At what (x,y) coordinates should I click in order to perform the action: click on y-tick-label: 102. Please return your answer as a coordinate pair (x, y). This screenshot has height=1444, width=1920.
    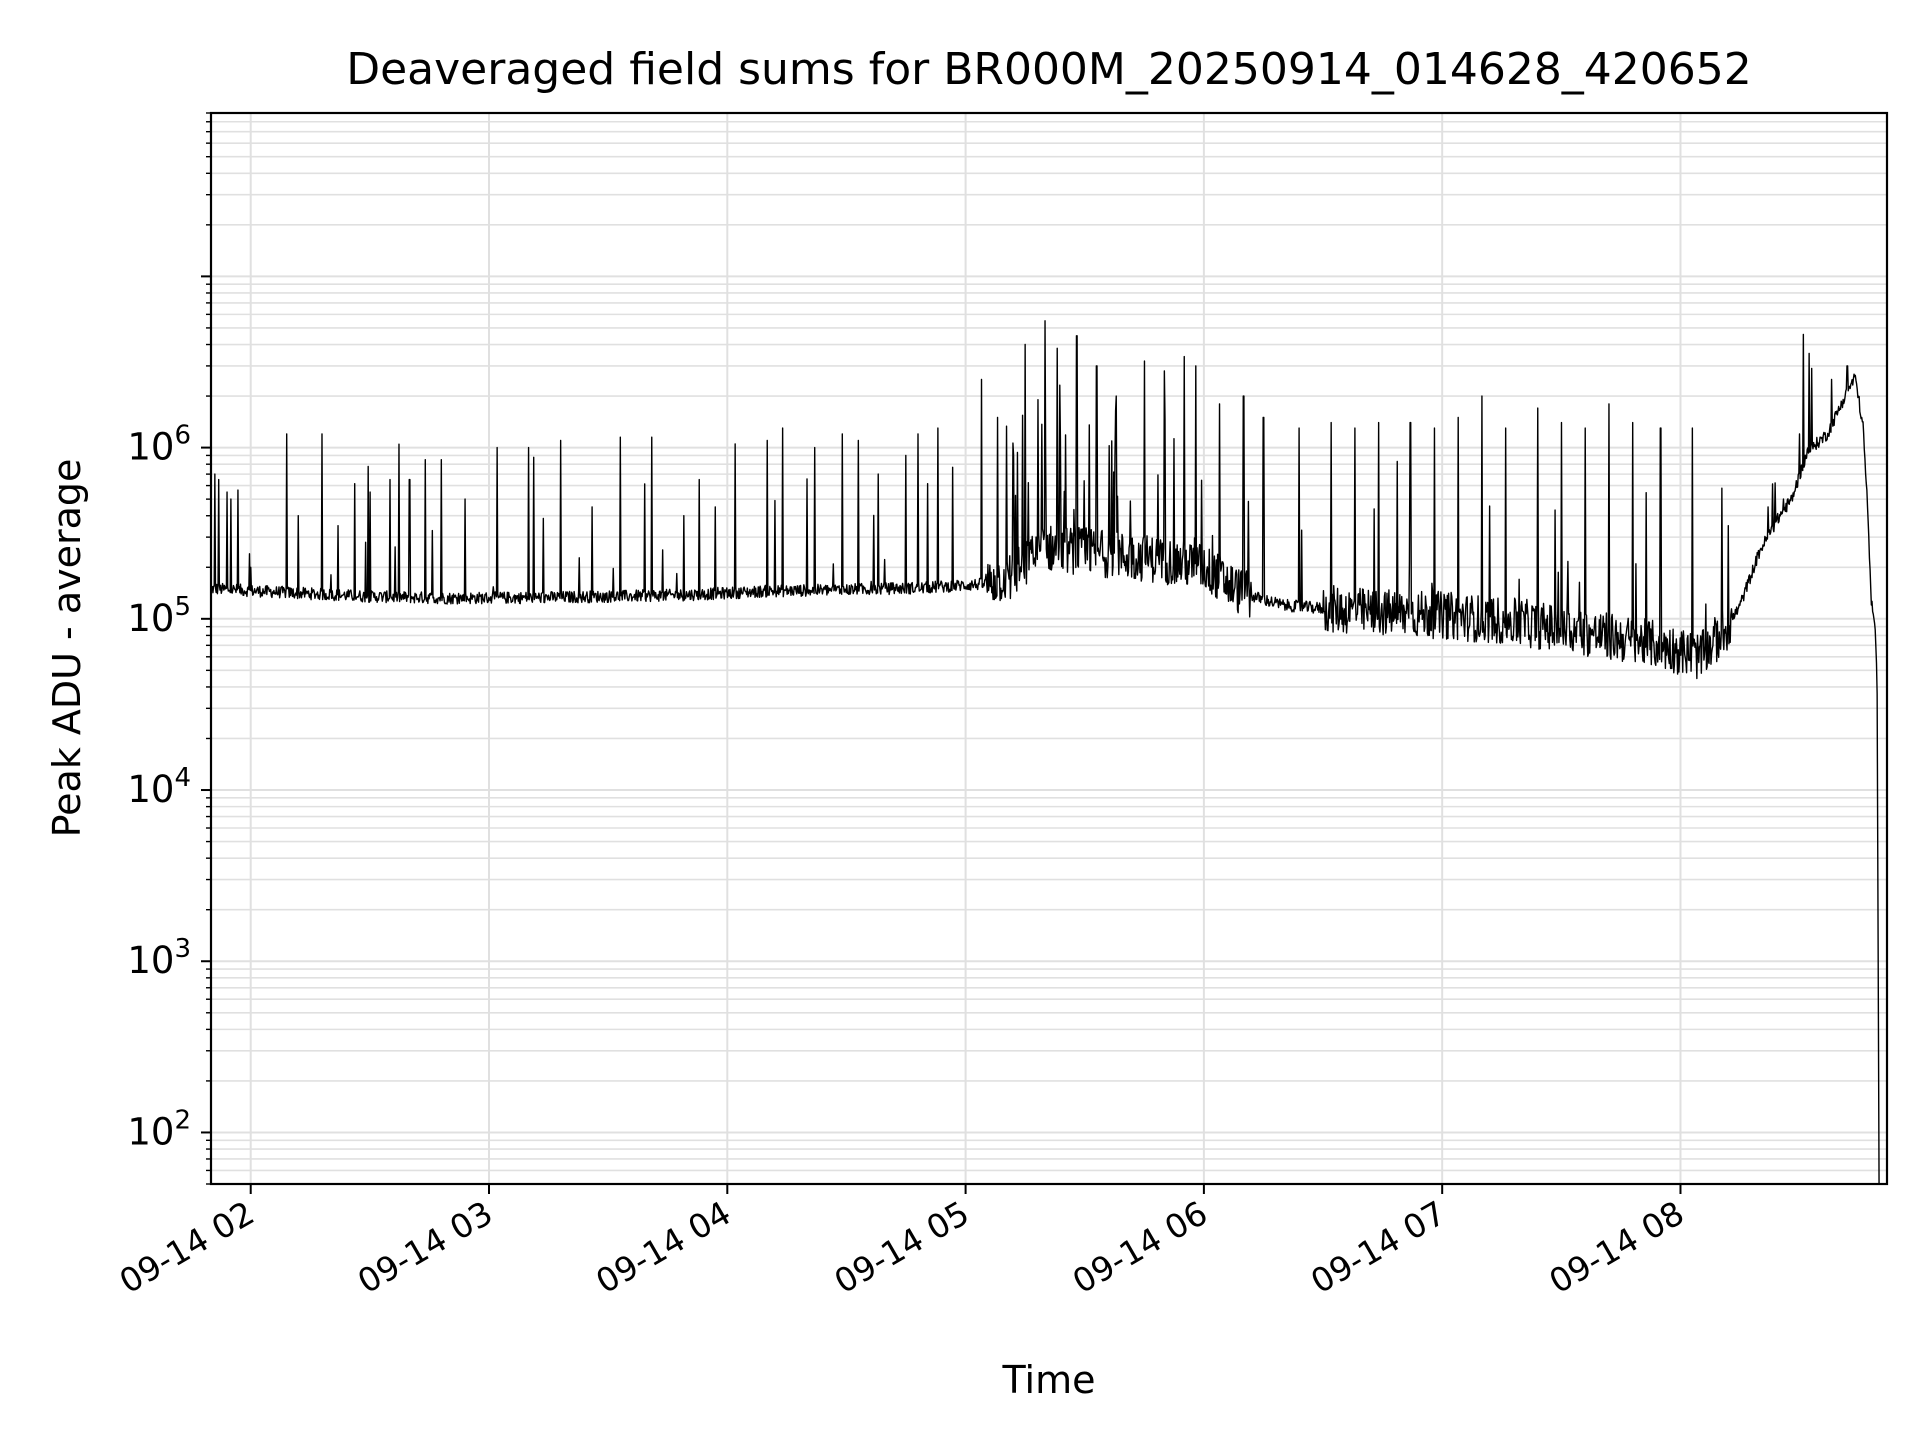
    Looking at the image, I should click on (159, 1129).